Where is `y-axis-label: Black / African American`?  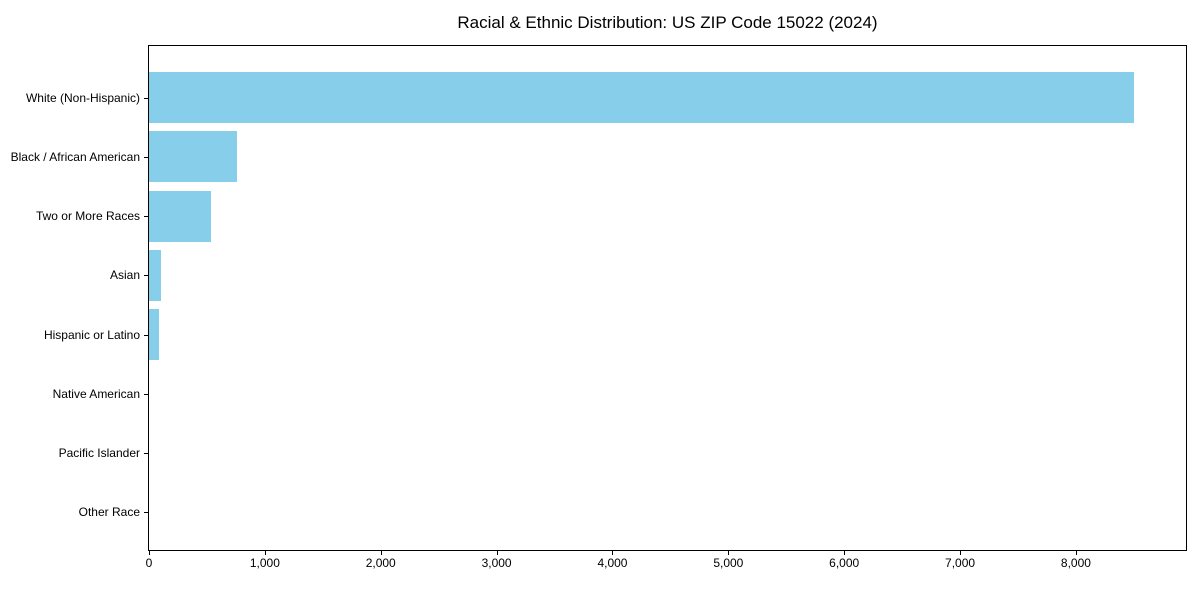 y-axis-label: Black / African American is located at coordinates (75, 156).